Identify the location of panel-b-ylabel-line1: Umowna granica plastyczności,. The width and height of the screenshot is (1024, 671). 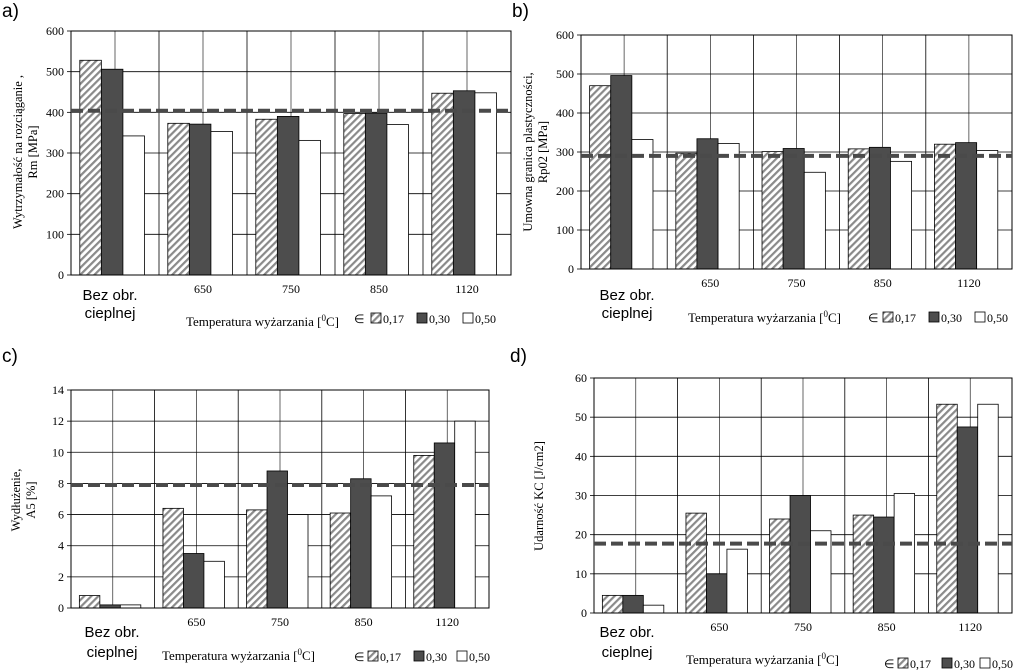
(528, 151).